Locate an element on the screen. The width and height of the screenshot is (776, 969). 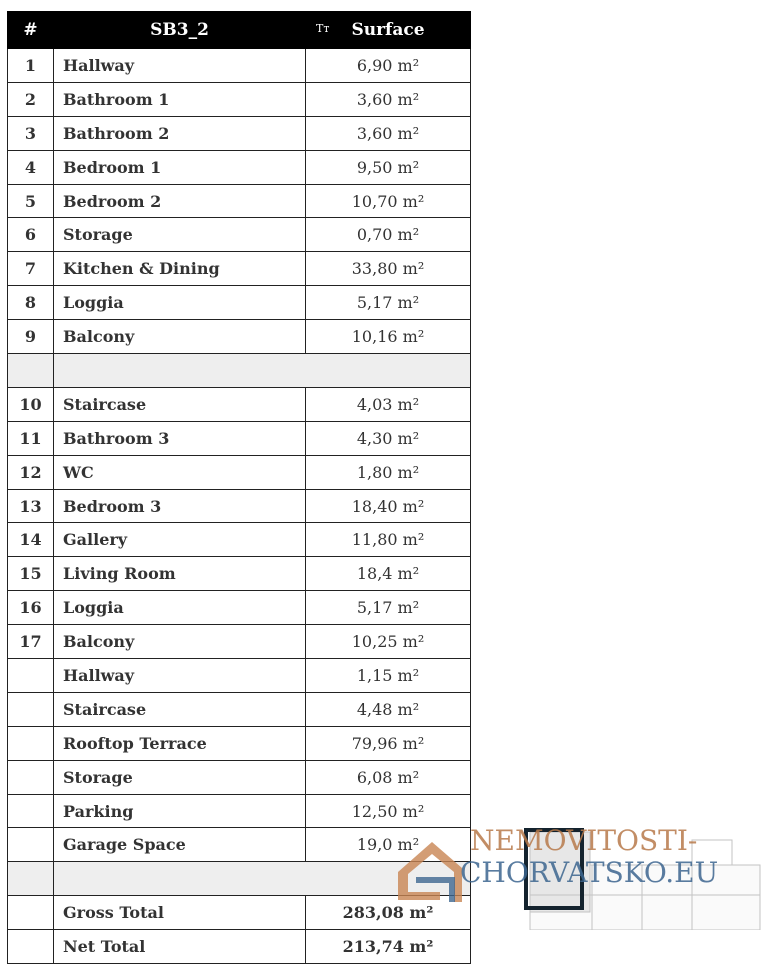
table-row: 6 Storage 0,70 m² is located at coordinates (239, 235).